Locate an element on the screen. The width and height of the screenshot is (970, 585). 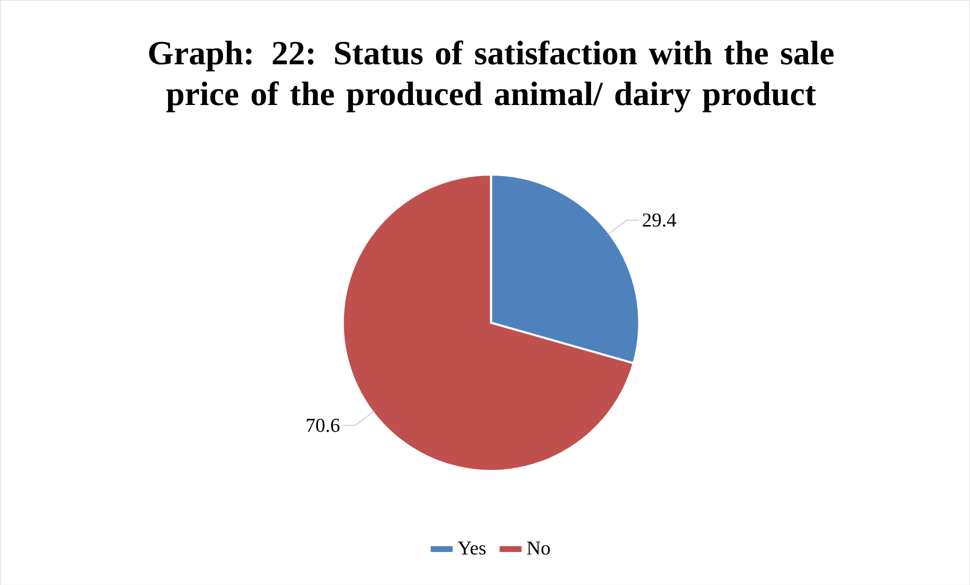
legend-label: Yes is located at coordinates (472, 547).